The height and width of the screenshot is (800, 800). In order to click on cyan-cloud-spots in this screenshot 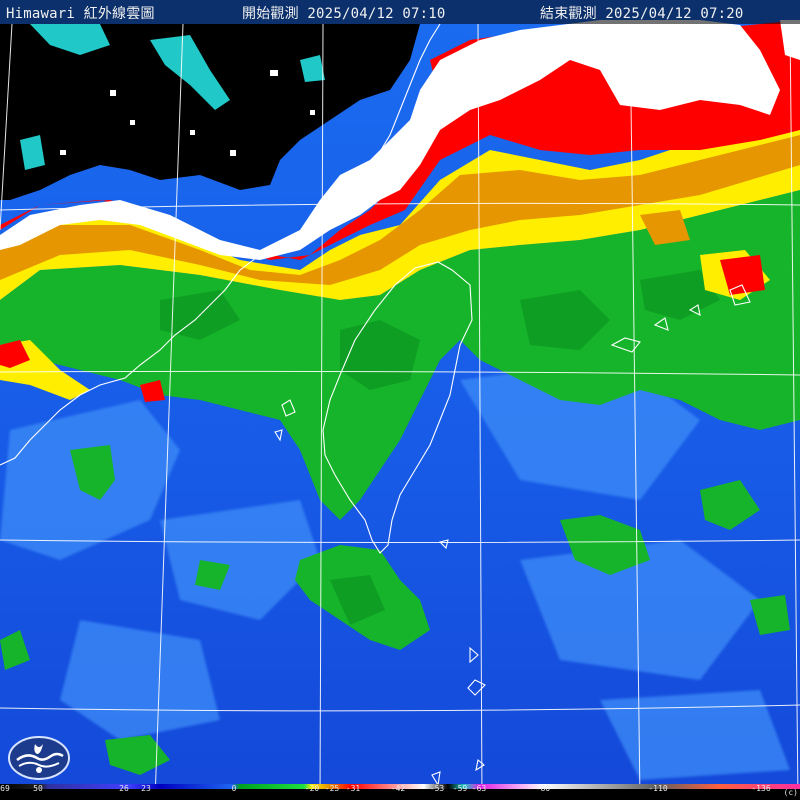, I will do `click(172, 97)`.